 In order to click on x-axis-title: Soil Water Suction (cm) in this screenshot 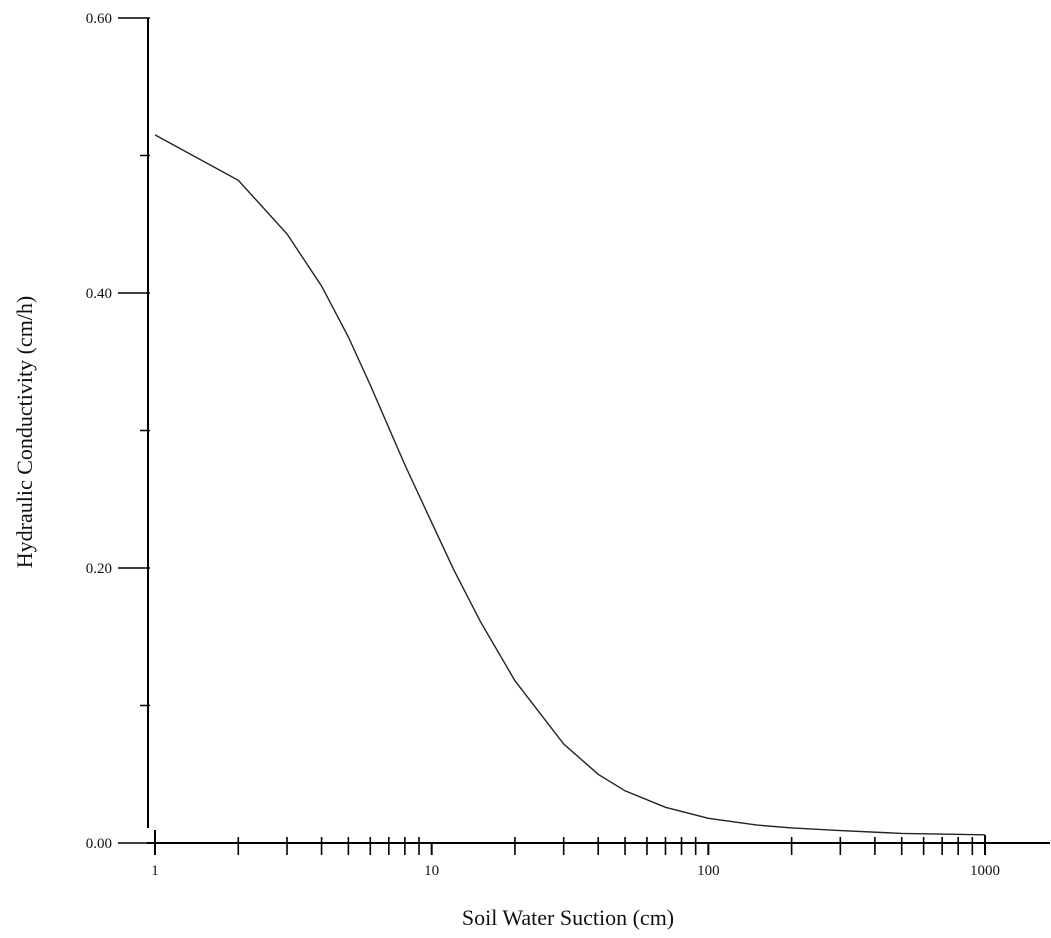, I will do `click(568, 917)`.